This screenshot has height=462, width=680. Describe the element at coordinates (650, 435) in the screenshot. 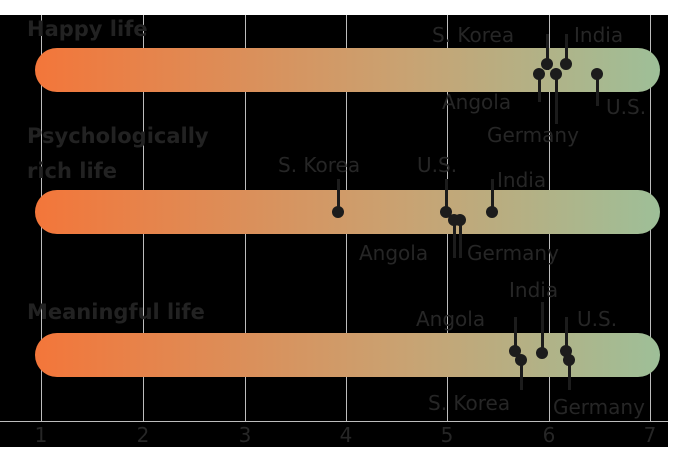

I see `x-tick-label: 7` at that location.